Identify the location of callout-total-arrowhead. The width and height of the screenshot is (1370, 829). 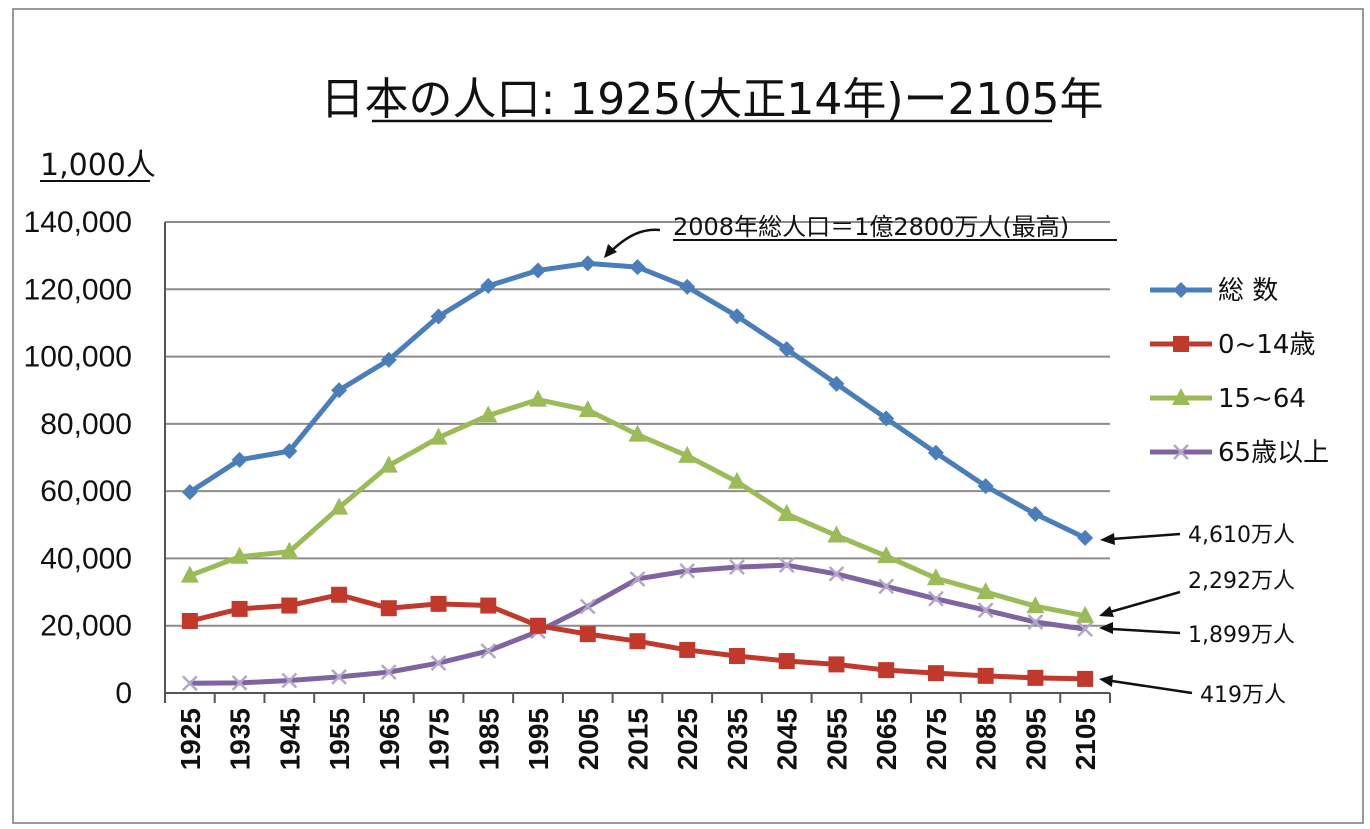
(1107, 539).